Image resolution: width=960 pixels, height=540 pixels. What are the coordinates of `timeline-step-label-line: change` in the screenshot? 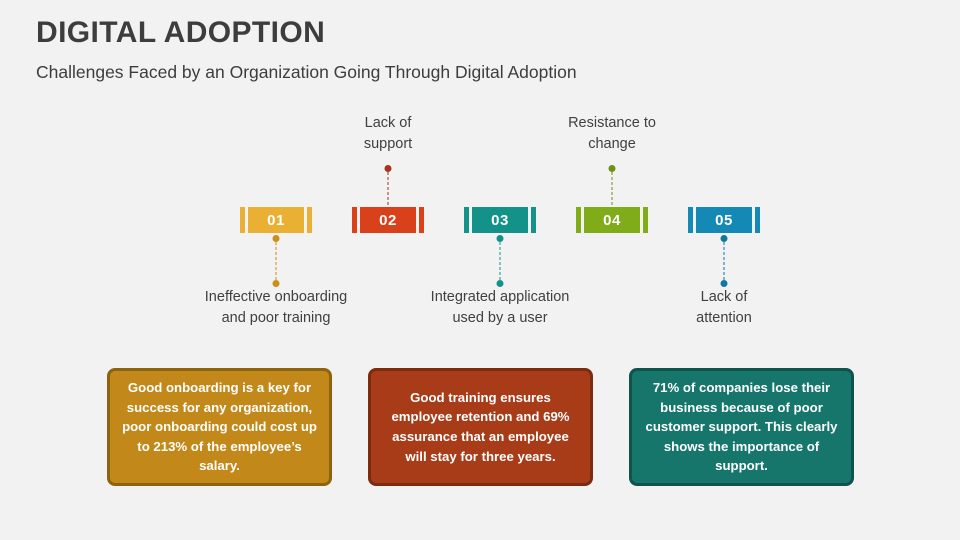 It's located at (612, 143).